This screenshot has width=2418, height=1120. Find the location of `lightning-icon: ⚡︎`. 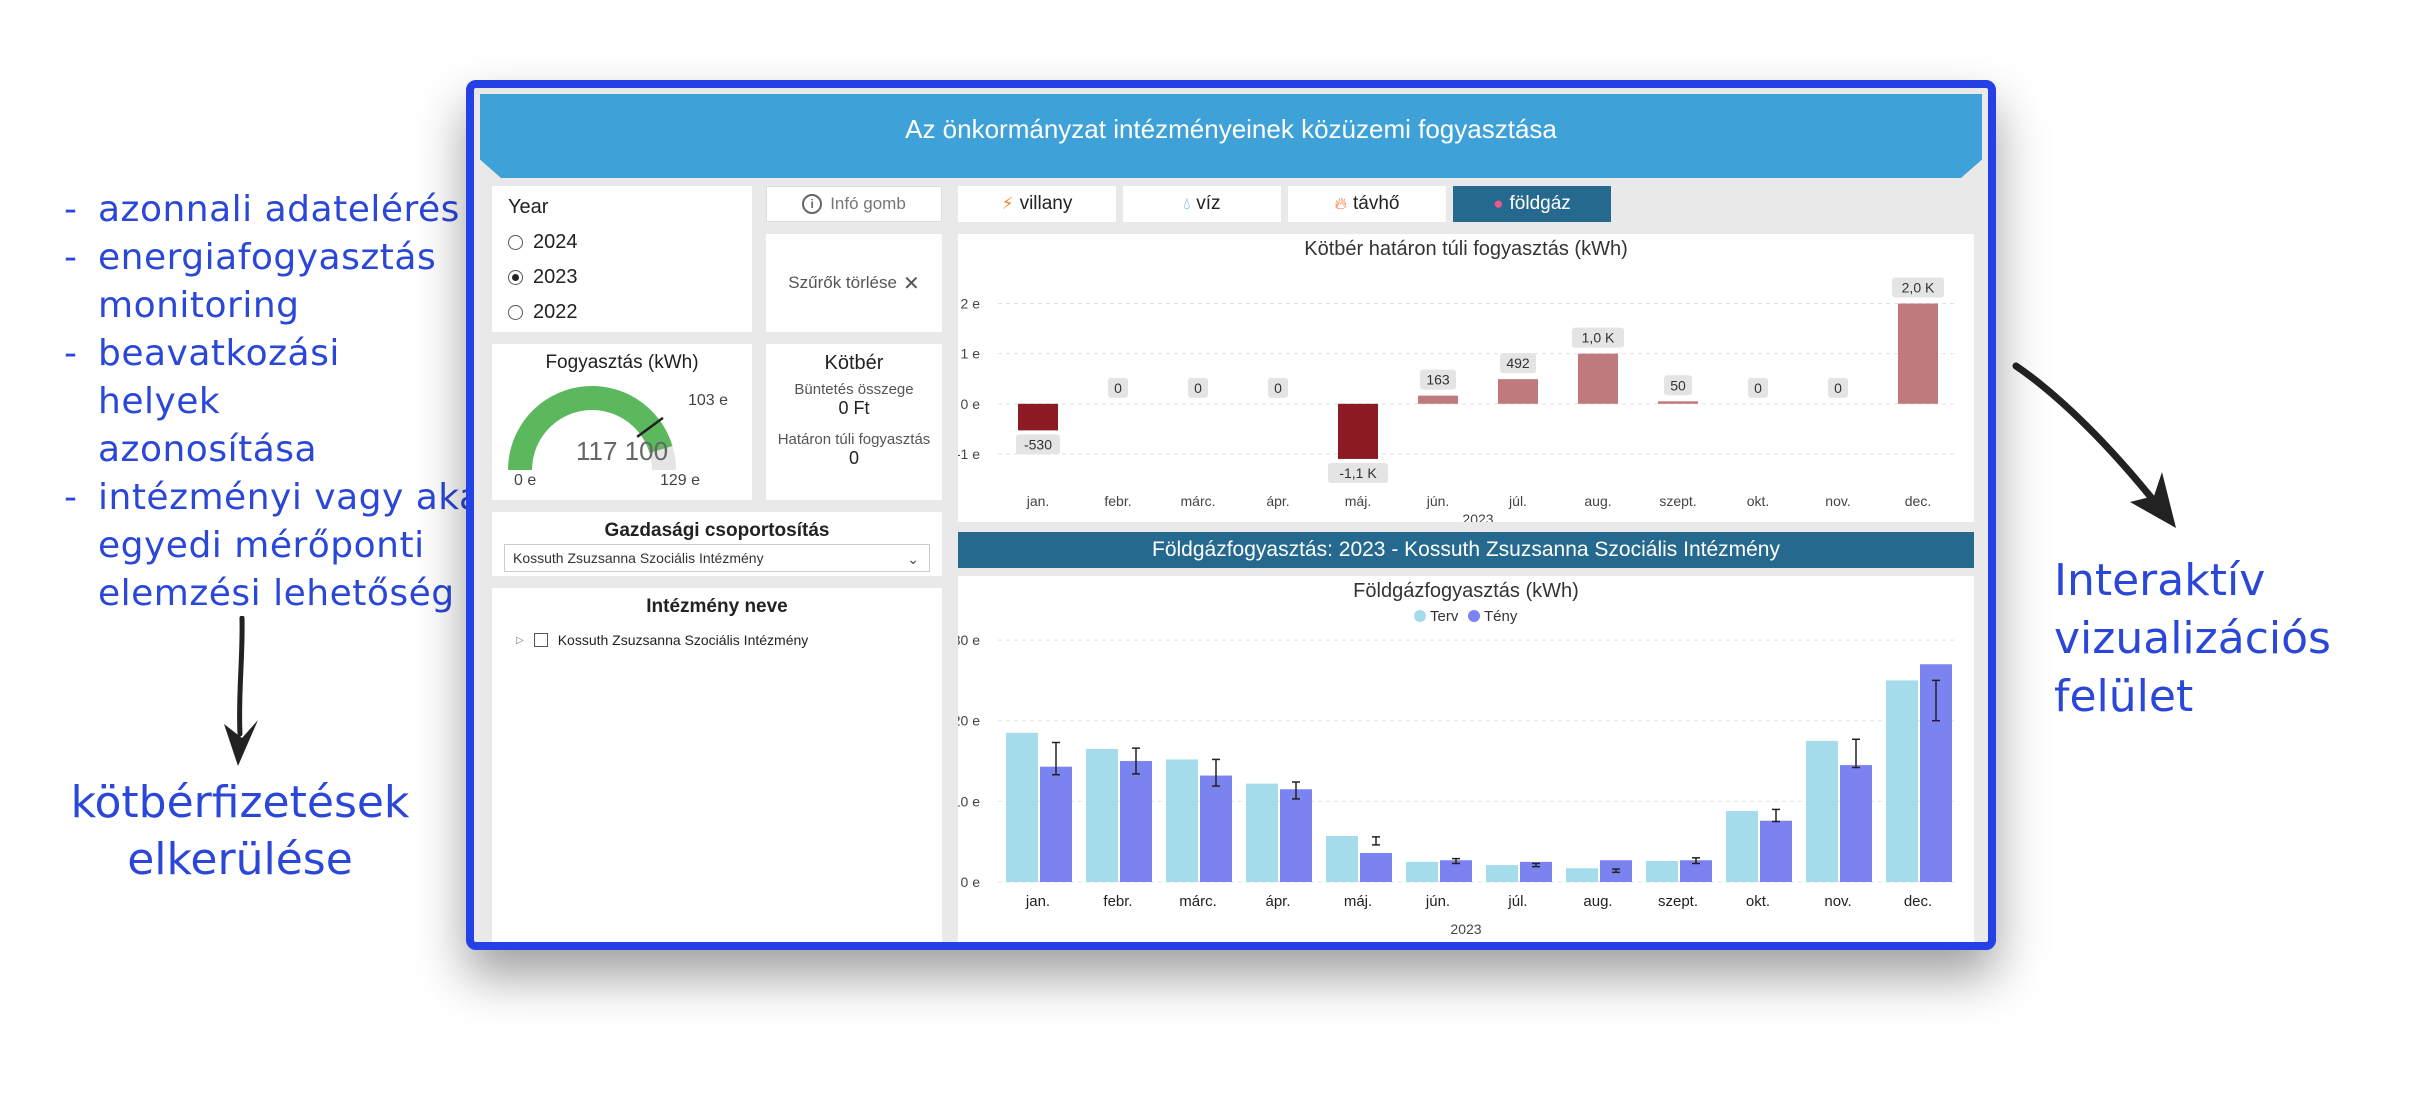

lightning-icon: ⚡︎ is located at coordinates (1007, 203).